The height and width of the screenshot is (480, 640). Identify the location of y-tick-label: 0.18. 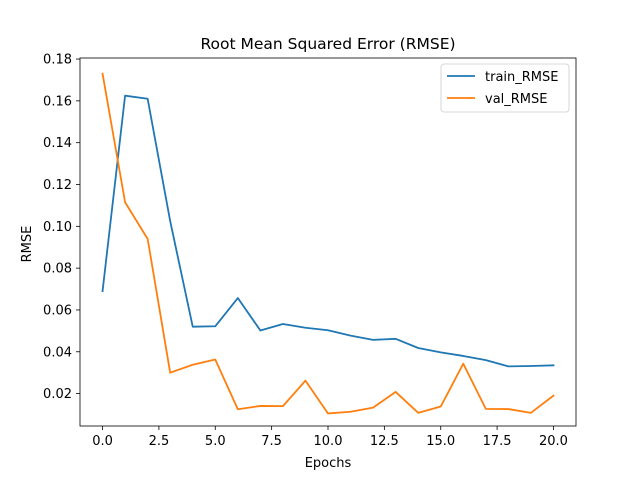
(57, 60).